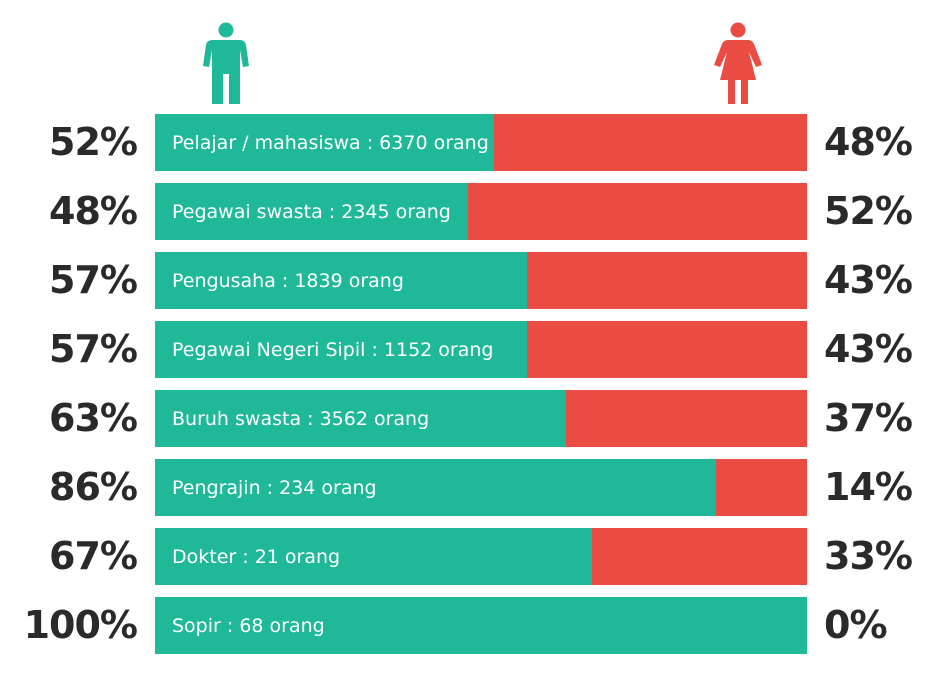  I want to click on male-person-icon, so click(226, 63).